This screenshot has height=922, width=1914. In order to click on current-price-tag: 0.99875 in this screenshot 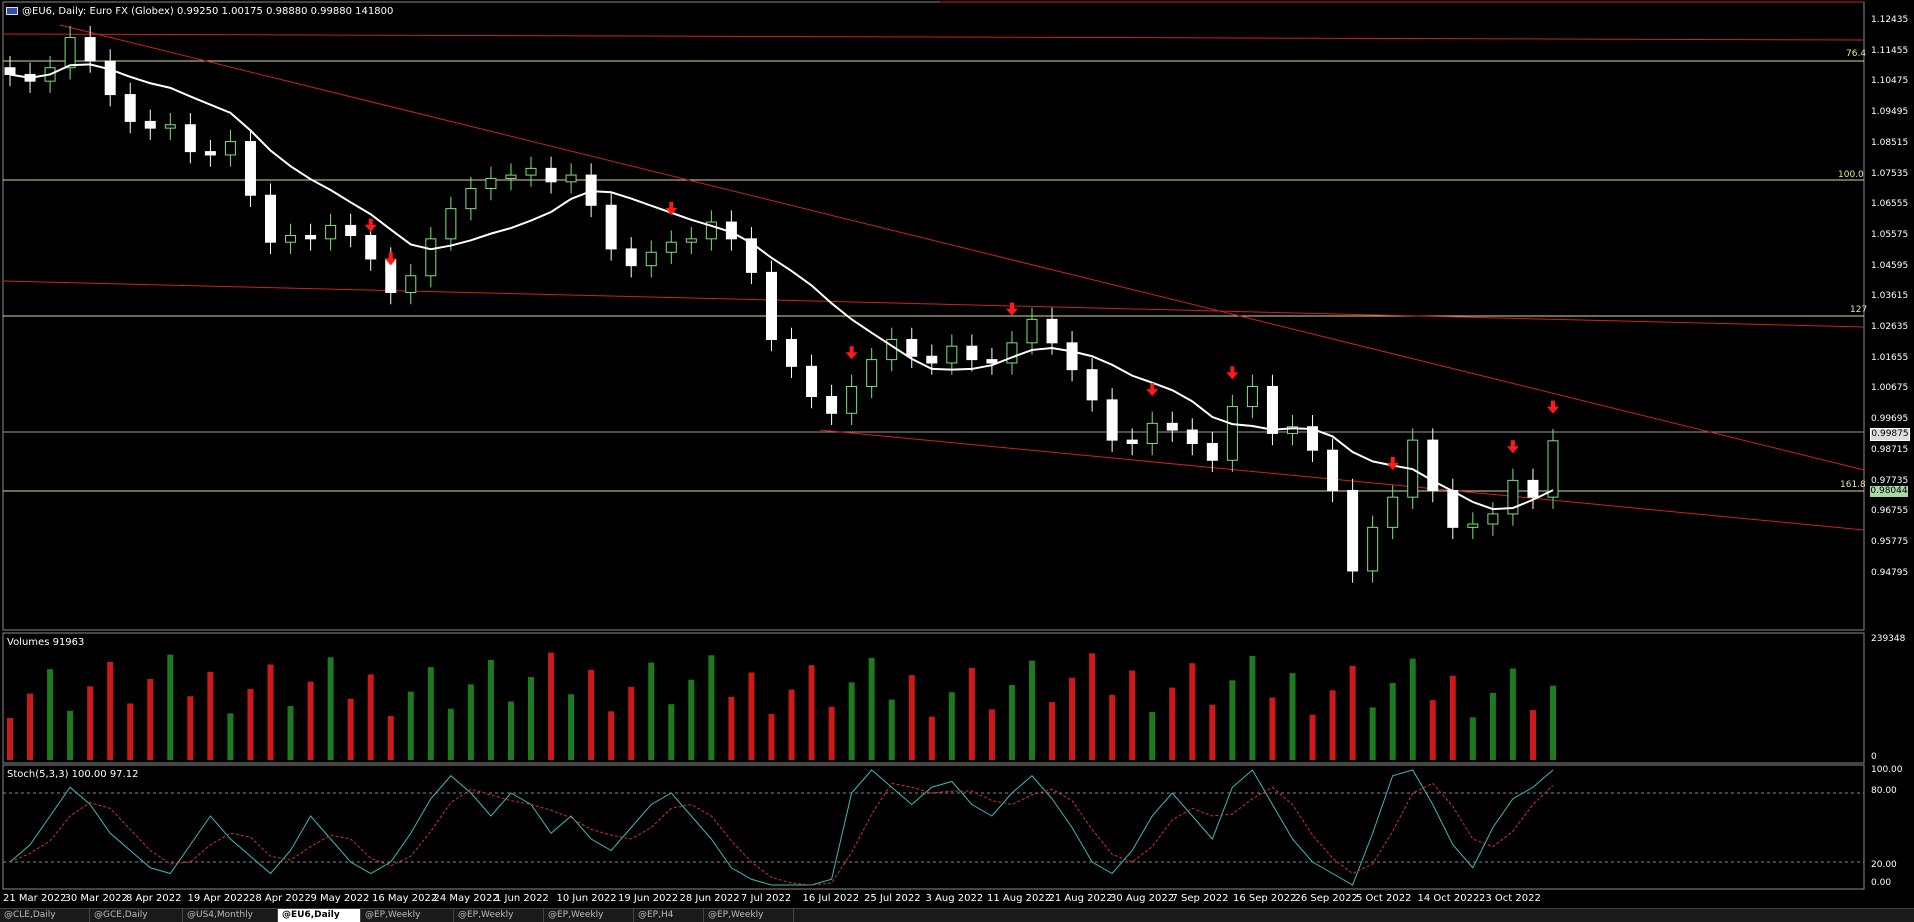, I will do `click(1890, 434)`.